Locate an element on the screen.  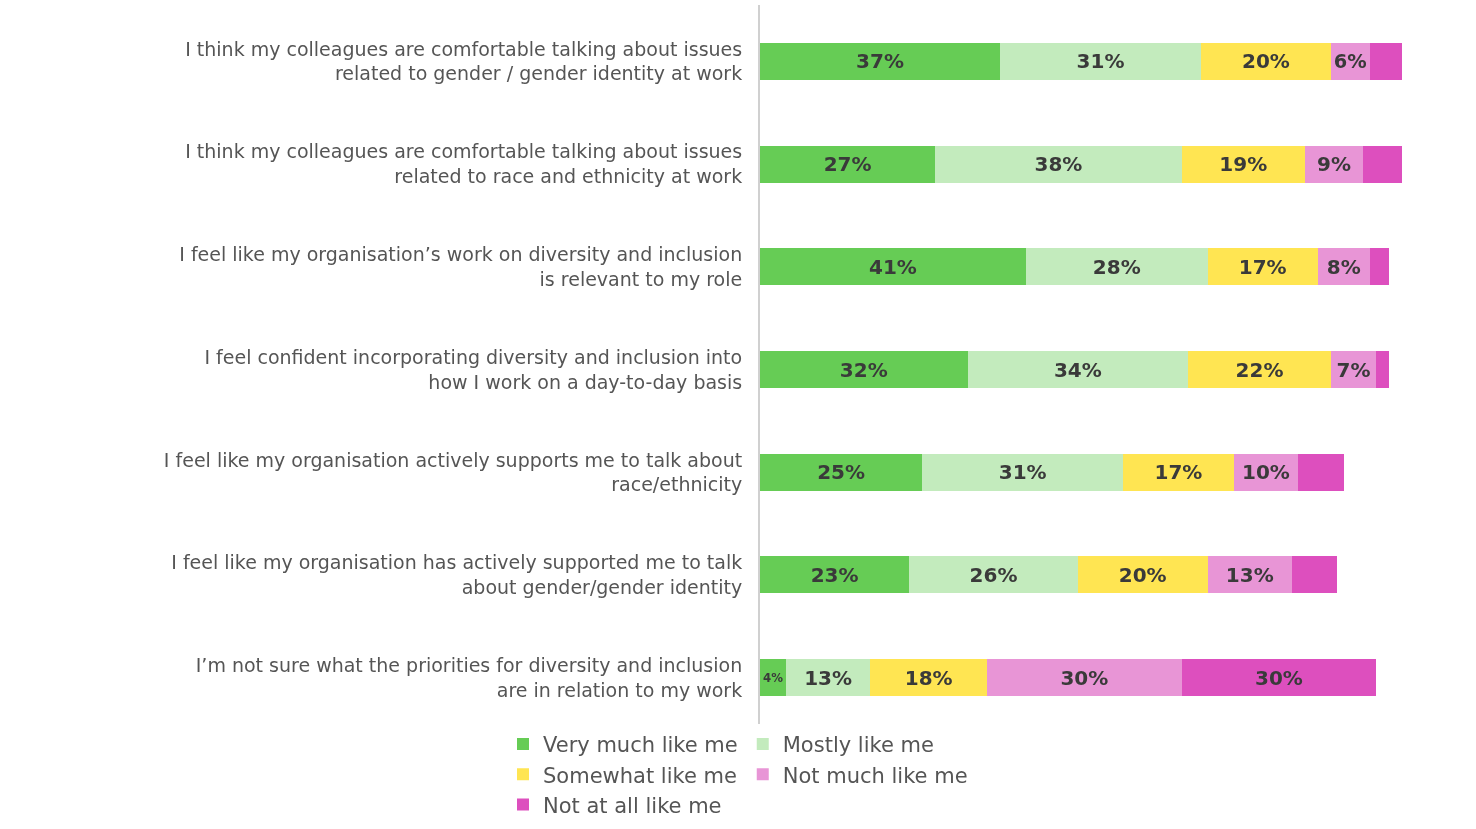
y-tick-label: I feel confident incorporating diversity and inclusion into how I work on a day-to-day basis is located at coordinates (473, 369).